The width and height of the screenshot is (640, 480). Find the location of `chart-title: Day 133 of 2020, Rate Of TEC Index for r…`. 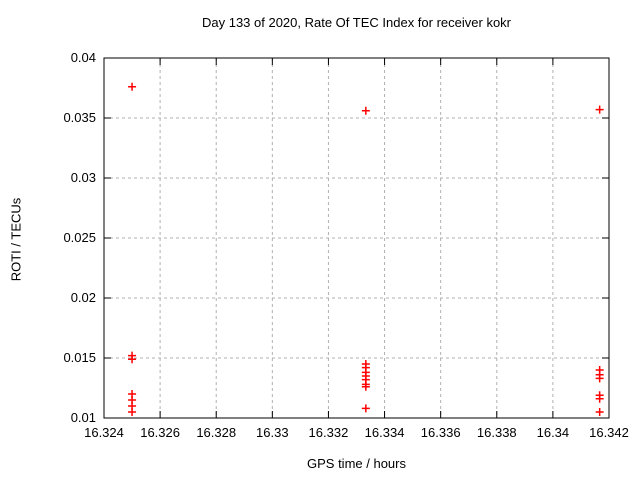

chart-title: Day 133 of 2020, Rate Of TEC Index for r… is located at coordinates (356, 22).